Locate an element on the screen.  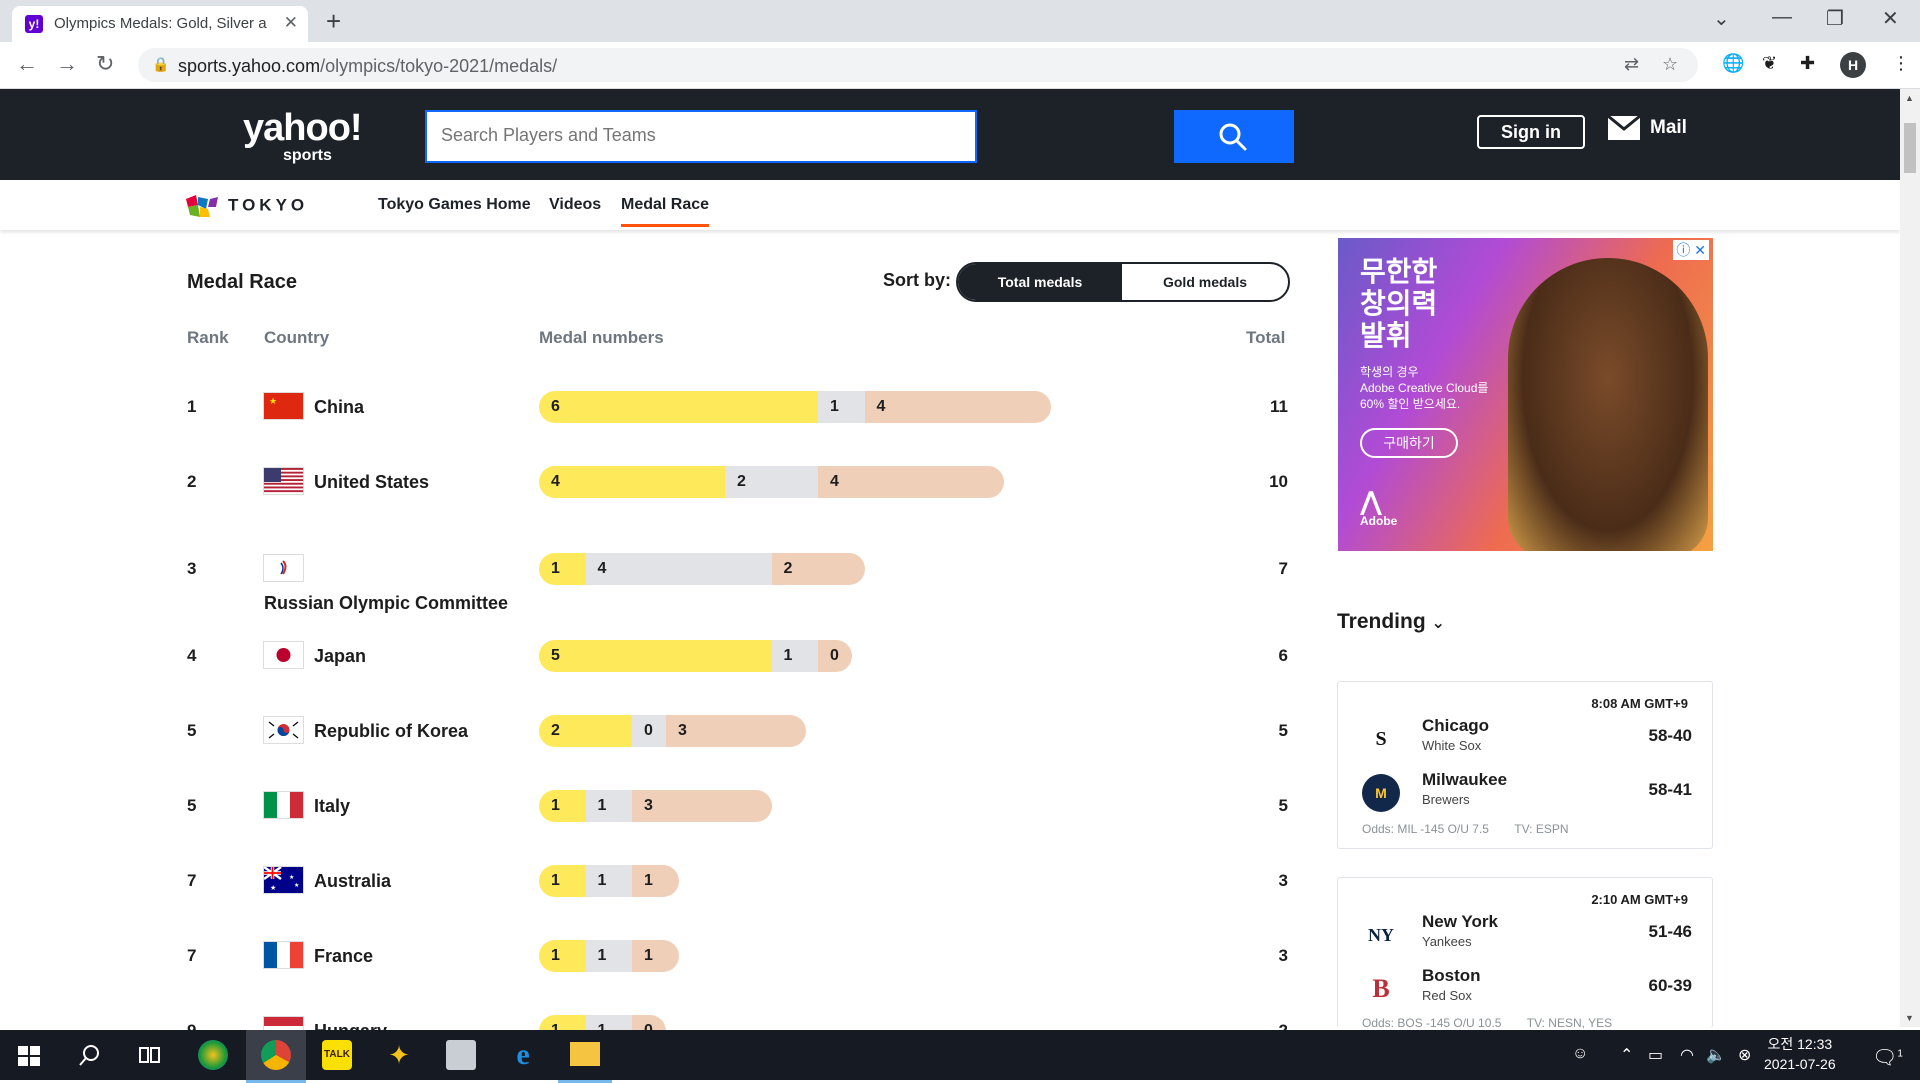
search-button is located at coordinates (1234, 136).